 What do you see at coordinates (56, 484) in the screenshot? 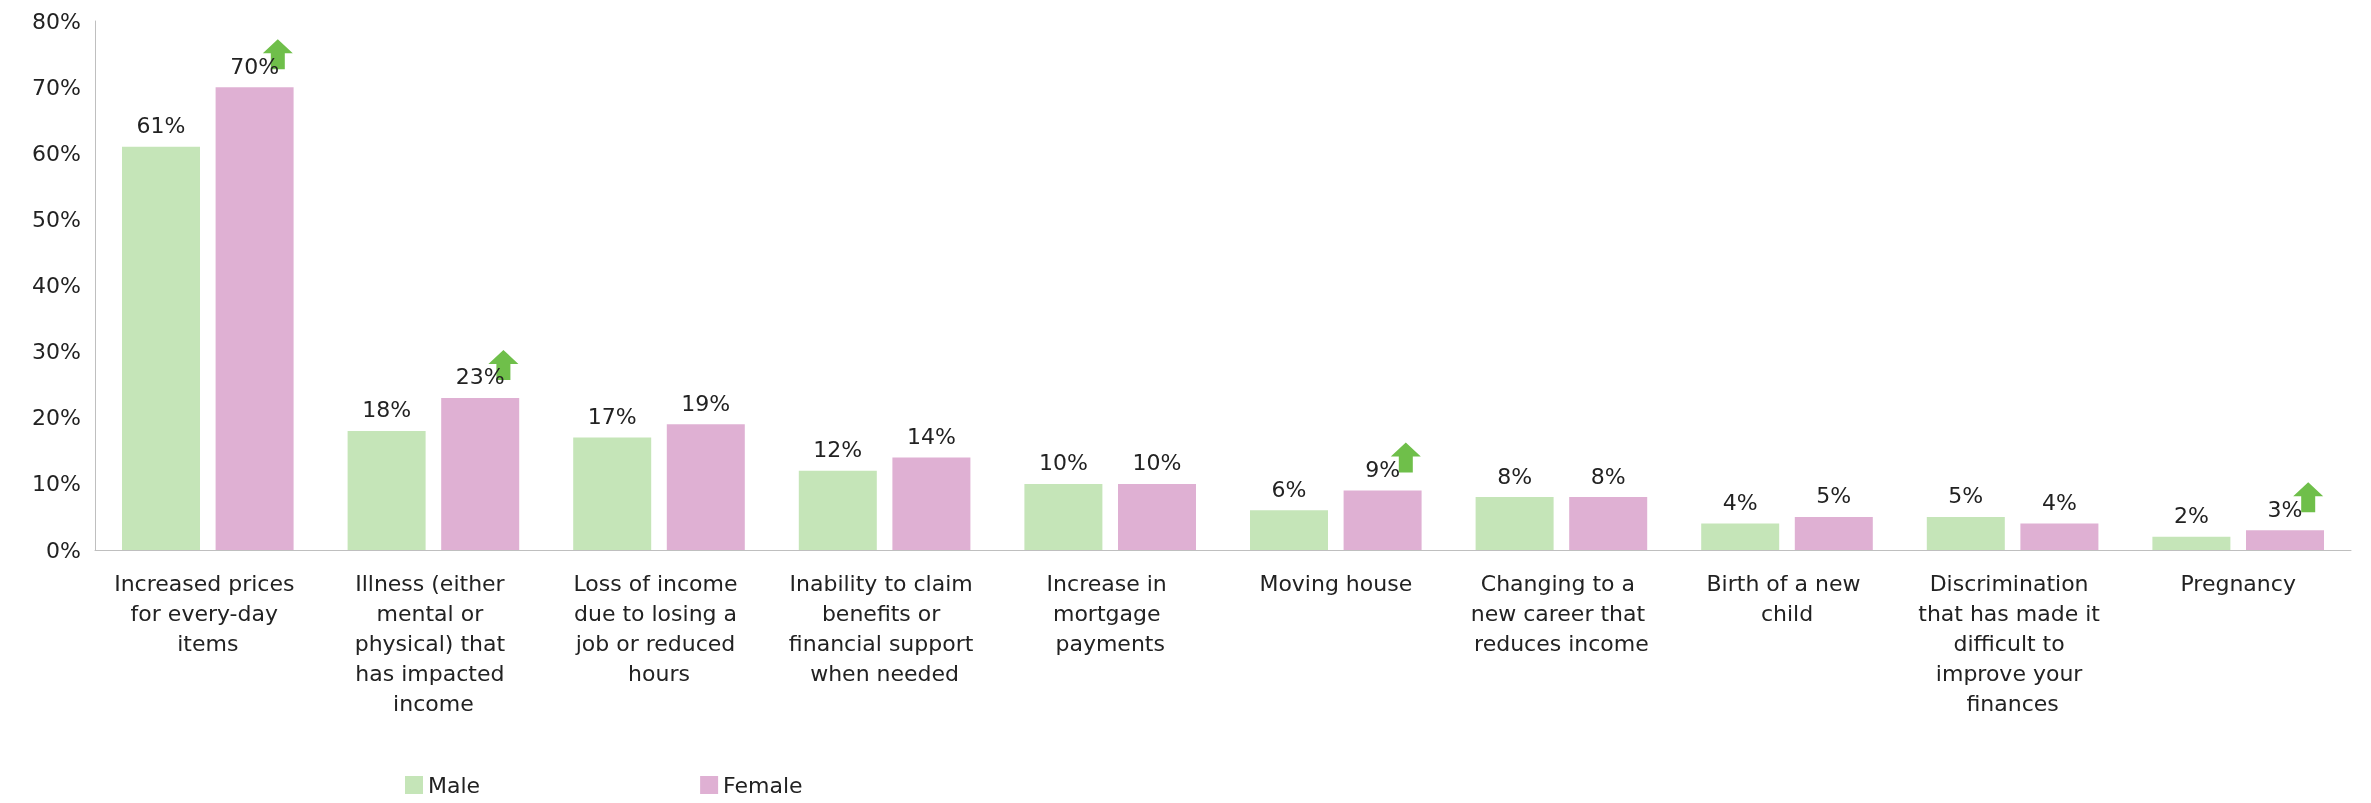
I see `y-tick-label: 10%` at bounding box center [56, 484].